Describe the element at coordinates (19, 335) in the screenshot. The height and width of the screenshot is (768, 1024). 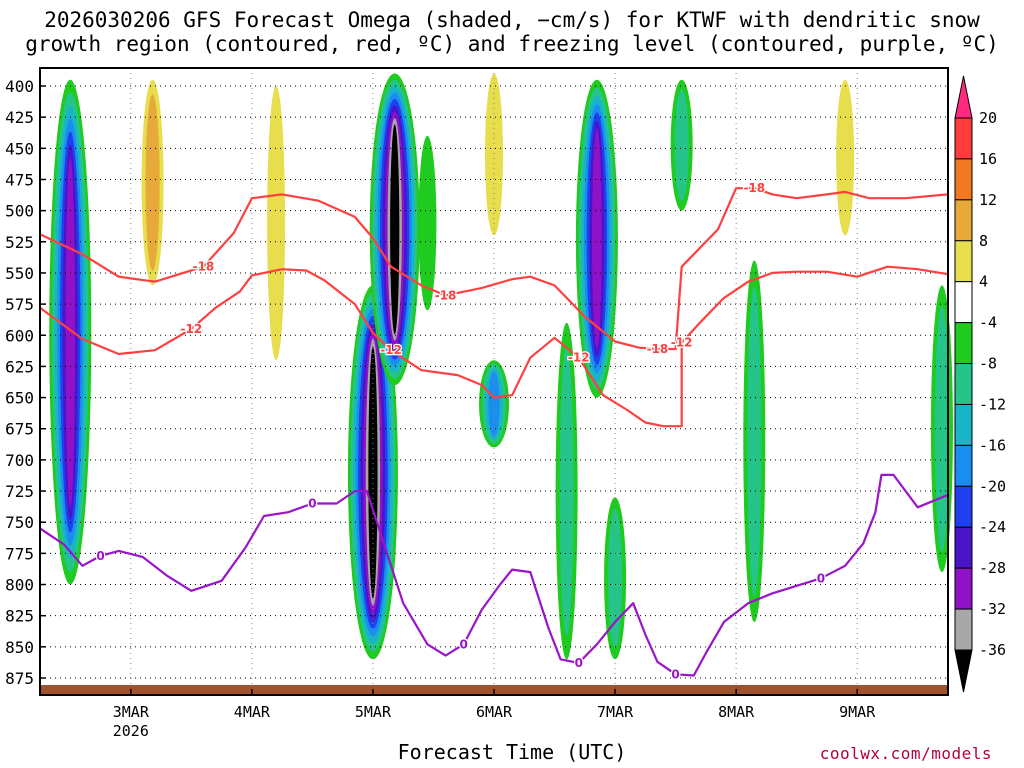
I see `y-tick-label: 600` at that location.